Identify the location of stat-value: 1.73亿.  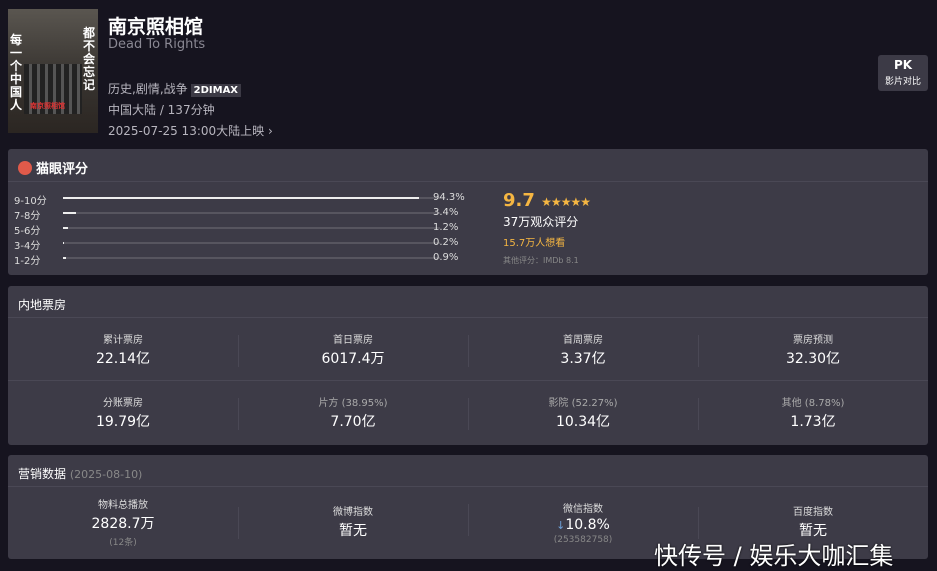
(813, 421).